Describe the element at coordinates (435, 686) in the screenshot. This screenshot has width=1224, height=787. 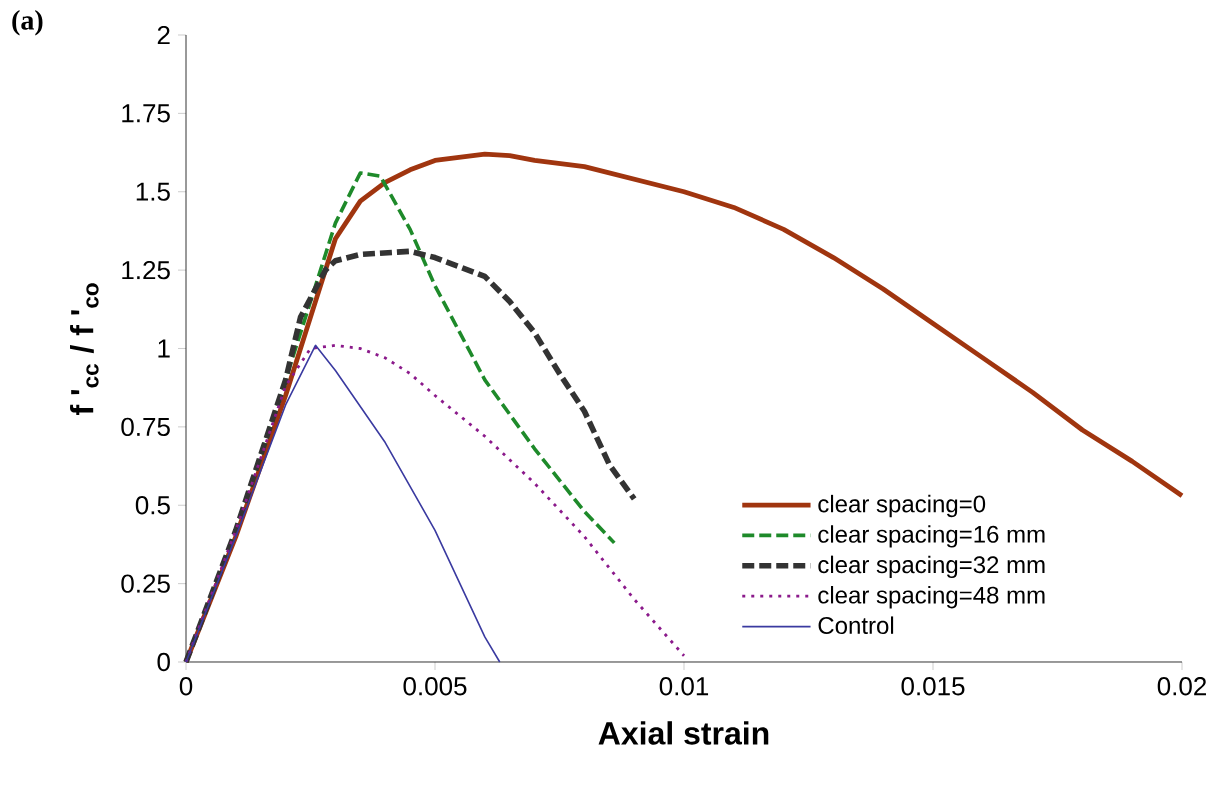
I see `x-tick-label: 0.005` at that location.